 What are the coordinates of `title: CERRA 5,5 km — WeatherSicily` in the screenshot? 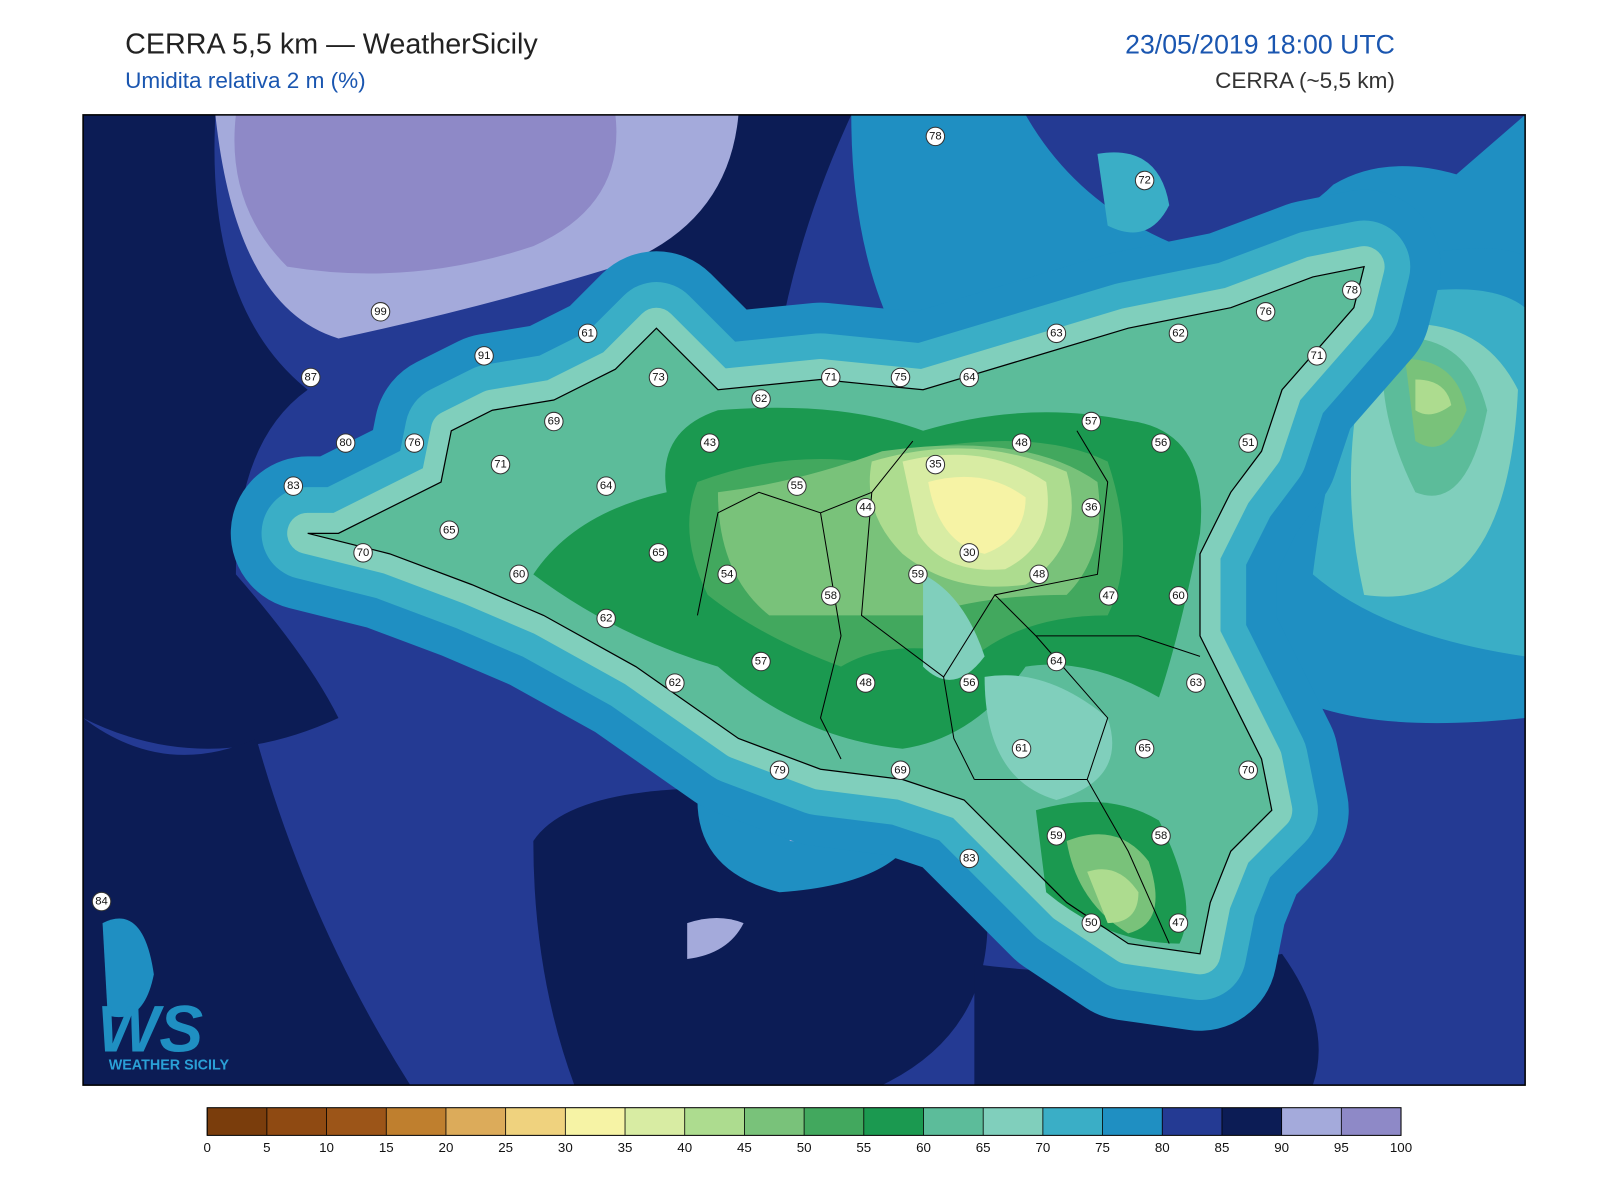 It's located at (331, 44).